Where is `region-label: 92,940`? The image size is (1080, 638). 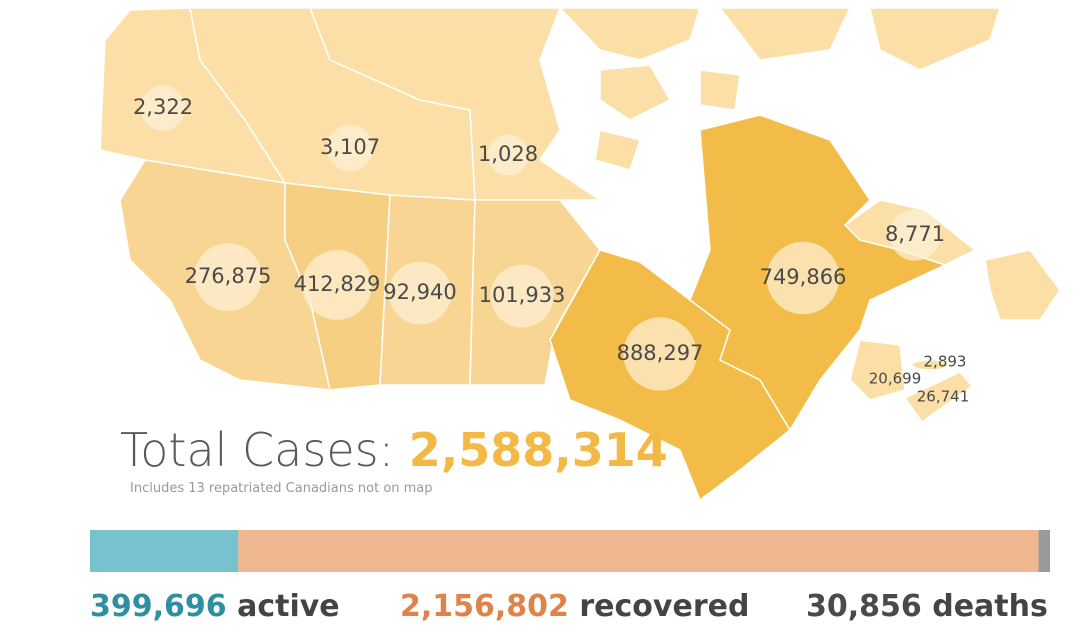
region-label: 92,940 is located at coordinates (419, 292).